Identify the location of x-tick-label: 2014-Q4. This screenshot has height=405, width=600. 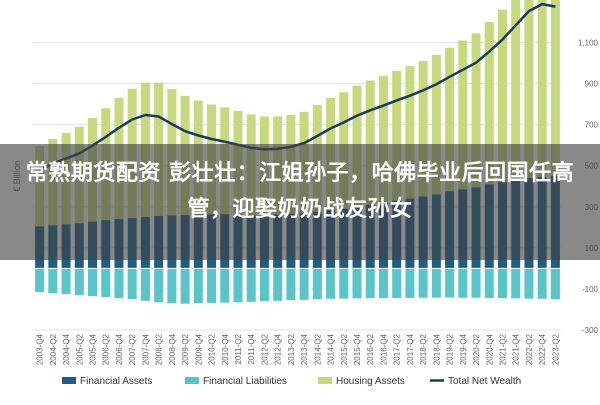
(331, 349).